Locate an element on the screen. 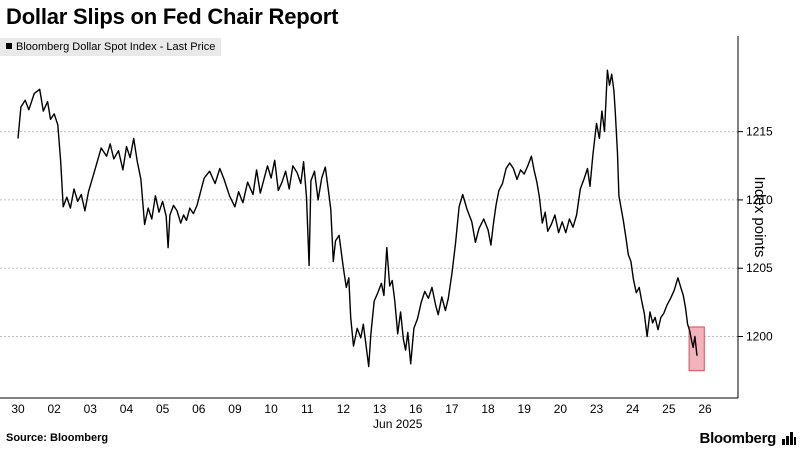 This screenshot has height=450, width=800. x-tick-label: 18 is located at coordinates (488, 409).